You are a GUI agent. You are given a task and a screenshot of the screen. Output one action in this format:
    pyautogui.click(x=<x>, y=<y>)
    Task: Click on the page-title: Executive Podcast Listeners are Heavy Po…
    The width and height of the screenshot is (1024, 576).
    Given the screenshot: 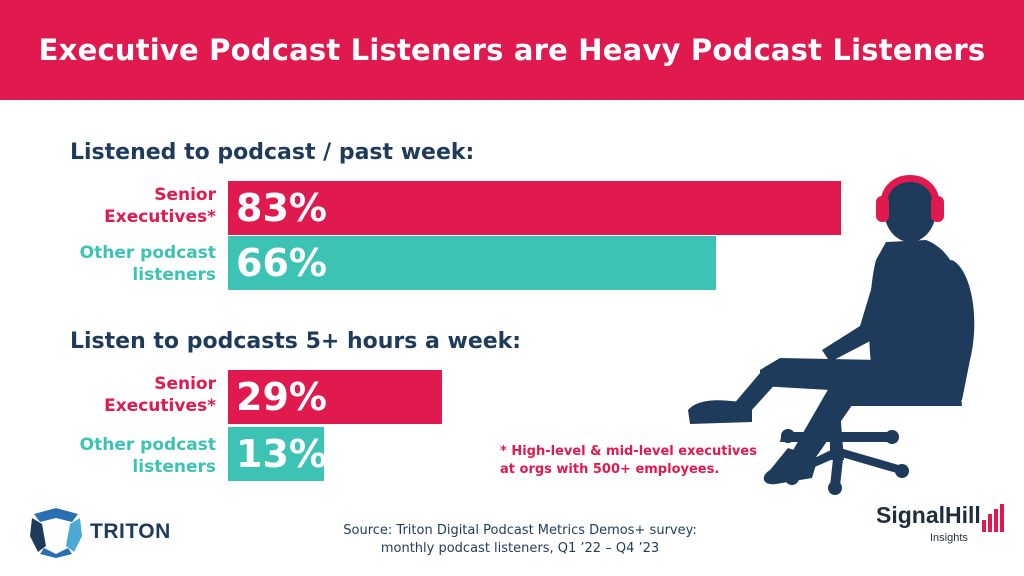 What is the action you would take?
    pyautogui.click(x=512, y=50)
    